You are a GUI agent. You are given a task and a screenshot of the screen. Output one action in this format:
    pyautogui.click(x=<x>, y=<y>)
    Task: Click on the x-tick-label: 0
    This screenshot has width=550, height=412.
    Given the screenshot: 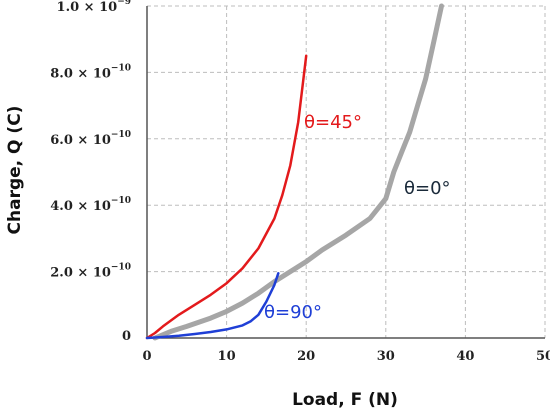 What is the action you would take?
    pyautogui.click(x=146, y=356)
    